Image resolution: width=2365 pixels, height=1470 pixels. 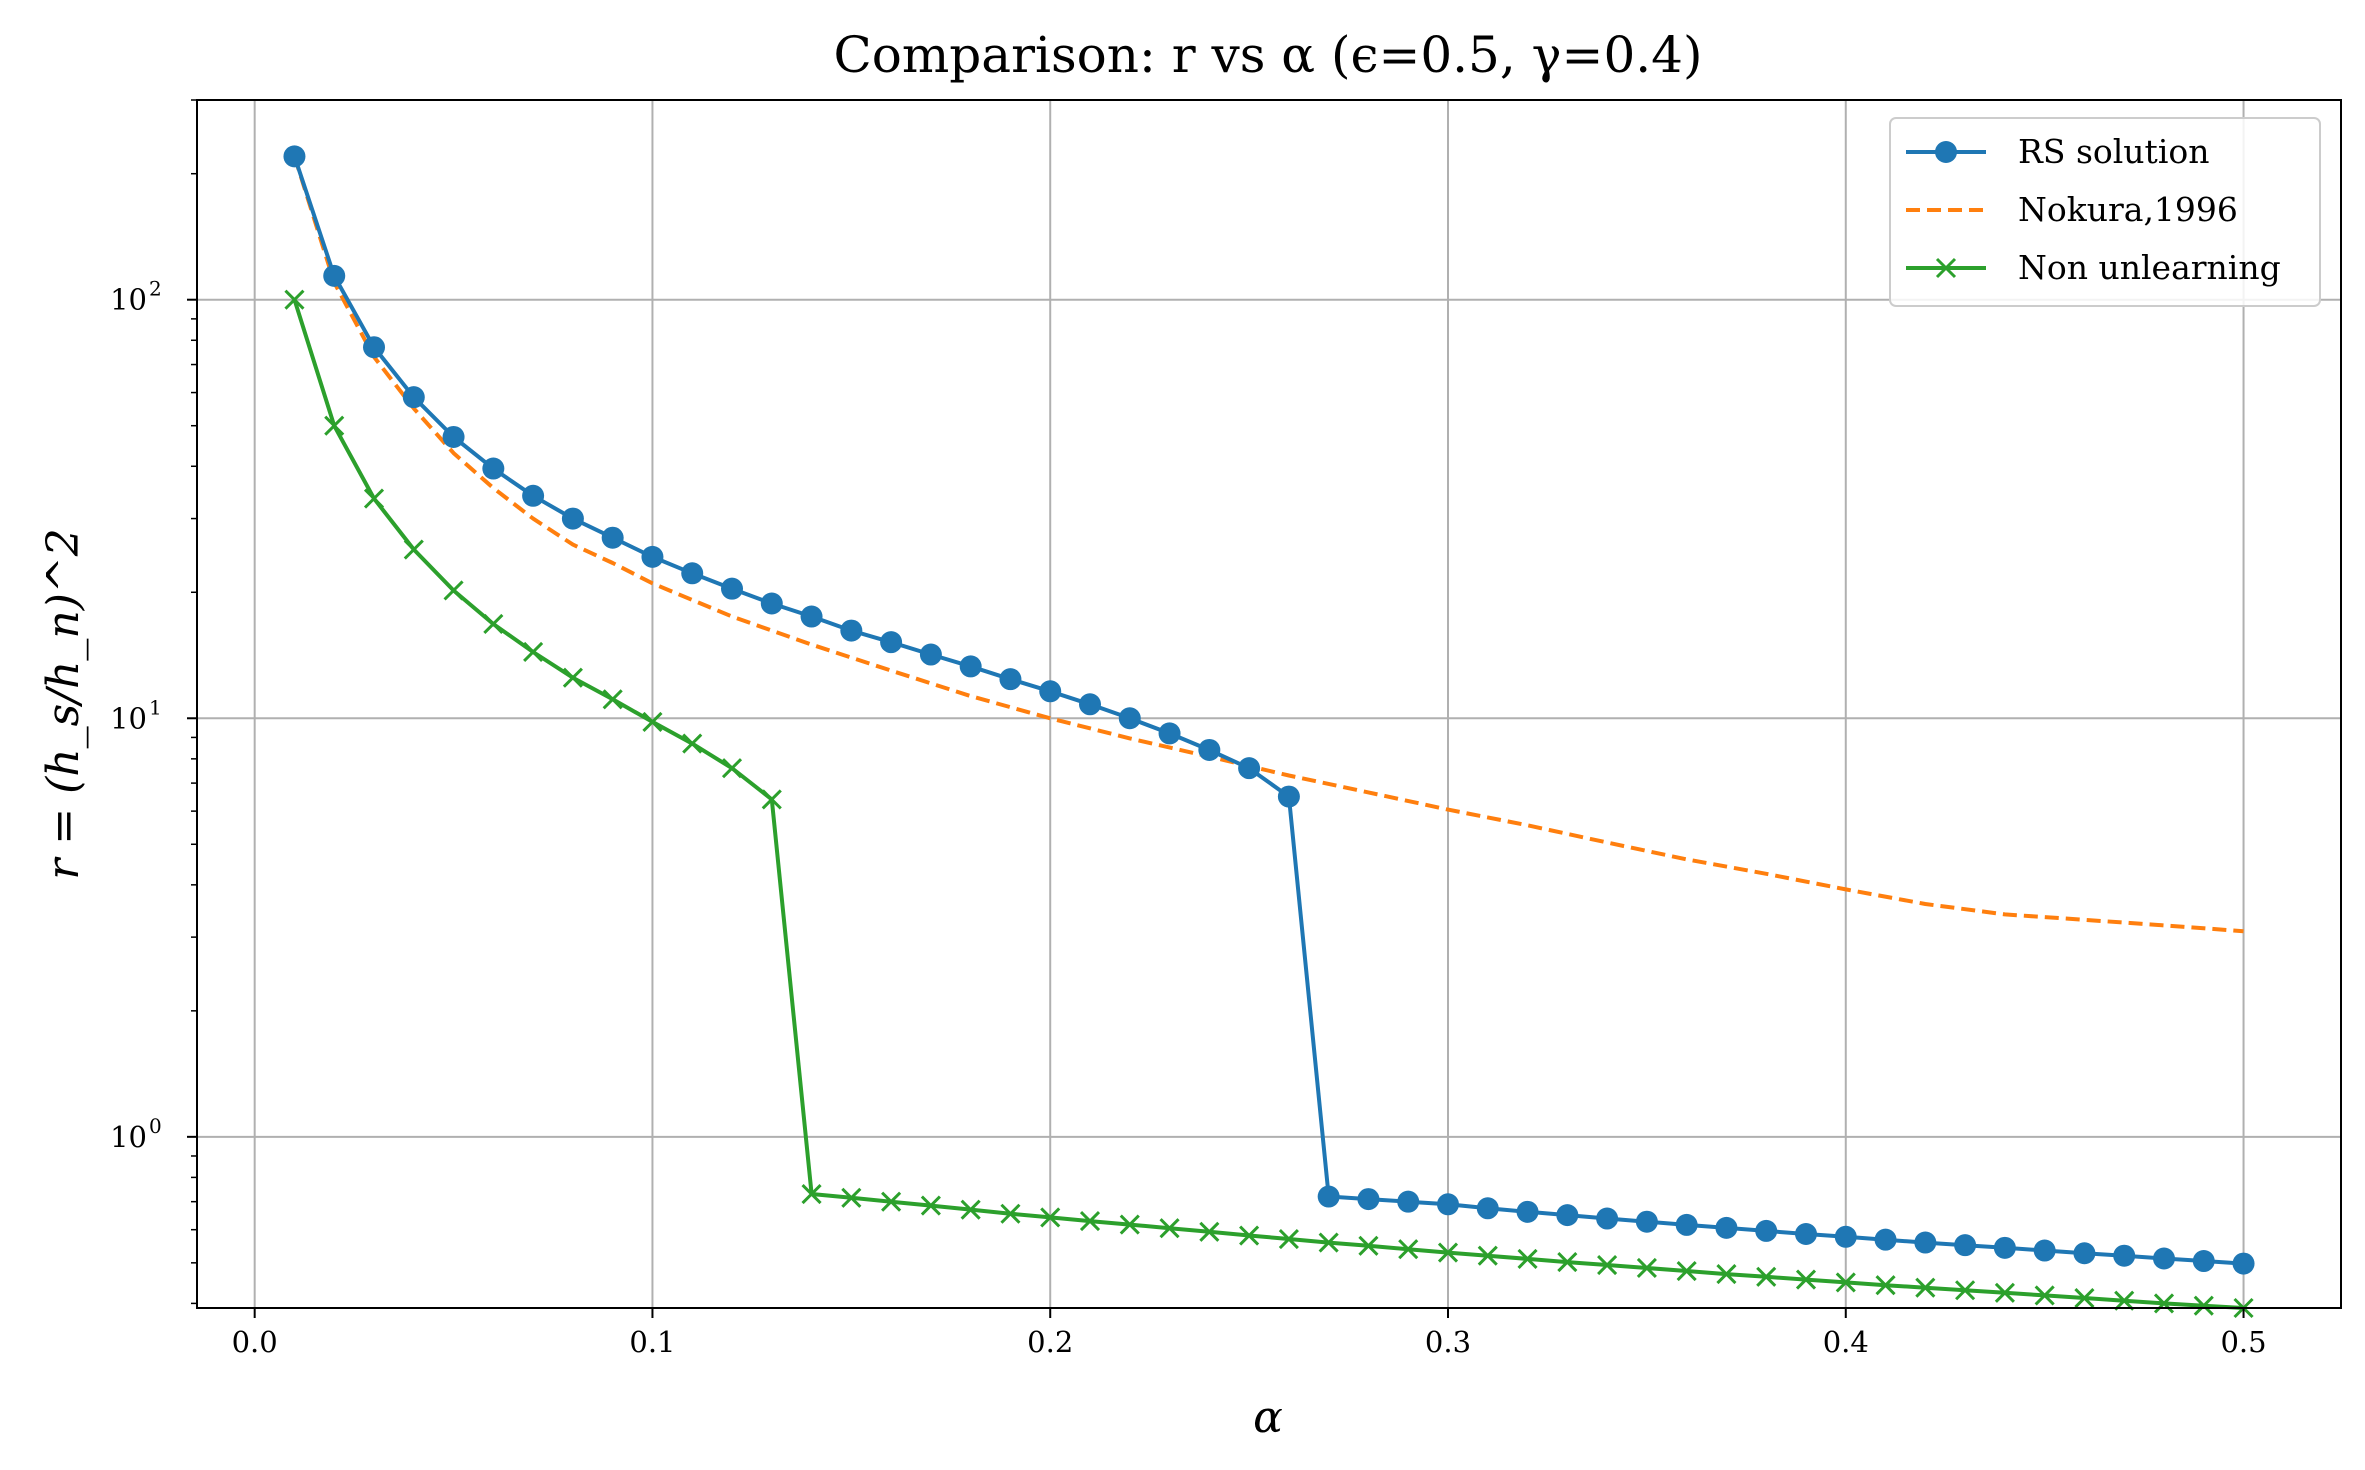 I want to click on legend: RS solution Nokura,1996 Non unlearning, so click(x=2105, y=212).